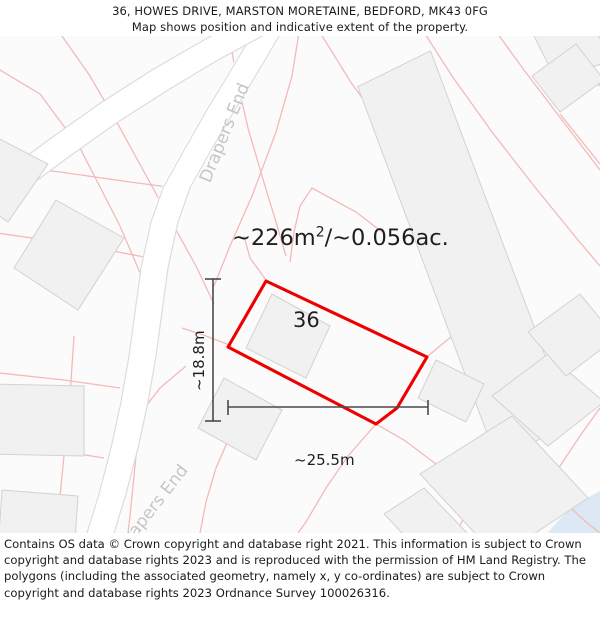  What do you see at coordinates (327, 352) in the screenshot?
I see `subject-property-outline` at bounding box center [327, 352].